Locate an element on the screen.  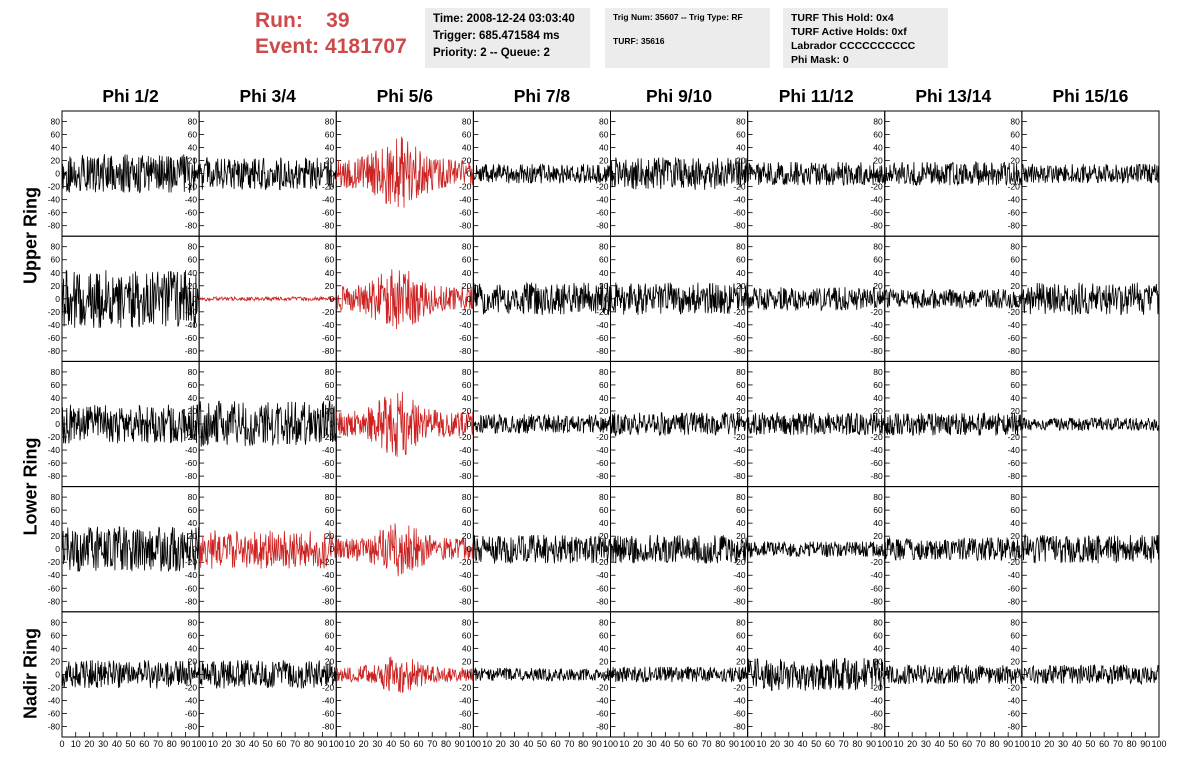
column-header: Phi 3/4 is located at coordinates (267, 96).